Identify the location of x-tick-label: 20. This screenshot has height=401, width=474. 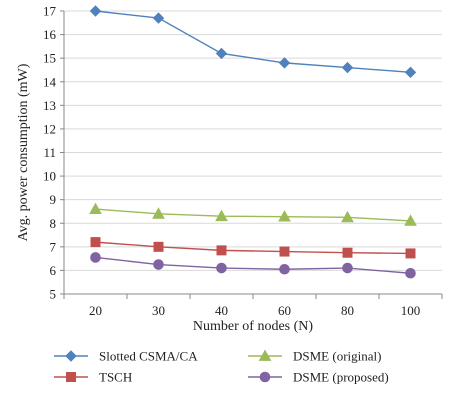
(95, 310).